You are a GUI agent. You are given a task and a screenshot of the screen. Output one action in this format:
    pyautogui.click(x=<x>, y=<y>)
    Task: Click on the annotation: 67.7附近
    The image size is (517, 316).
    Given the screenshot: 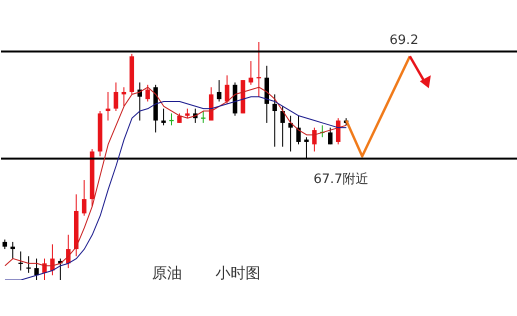 What is the action you would take?
    pyautogui.click(x=341, y=179)
    